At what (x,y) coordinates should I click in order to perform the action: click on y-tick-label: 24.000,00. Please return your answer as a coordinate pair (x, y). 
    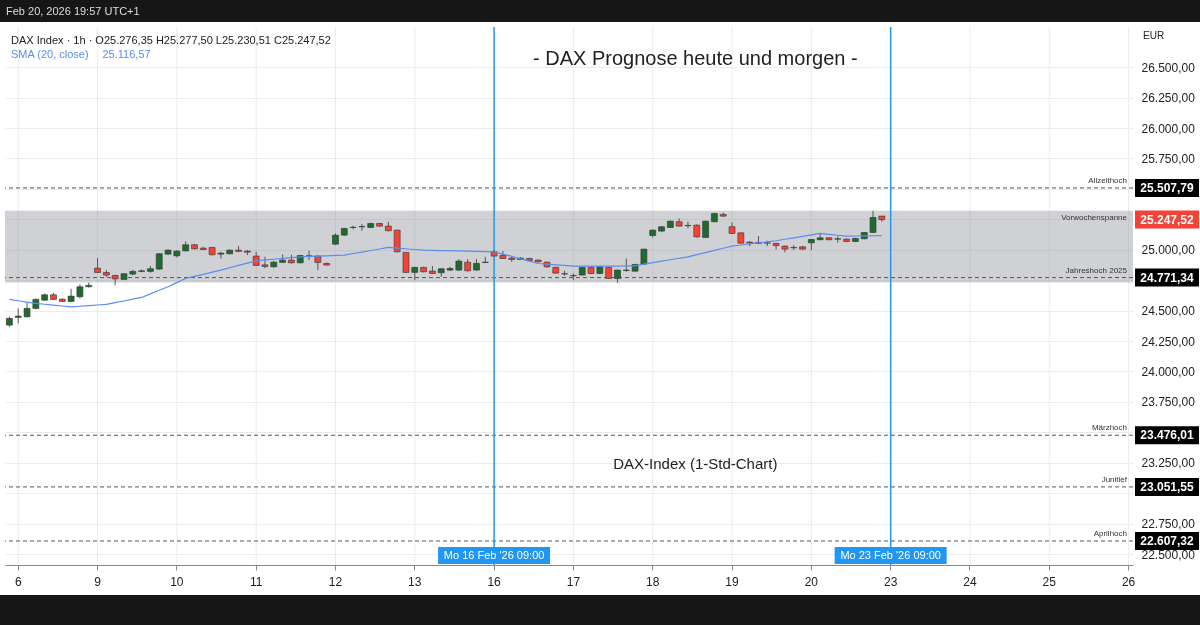
    Looking at the image, I should click on (1168, 371).